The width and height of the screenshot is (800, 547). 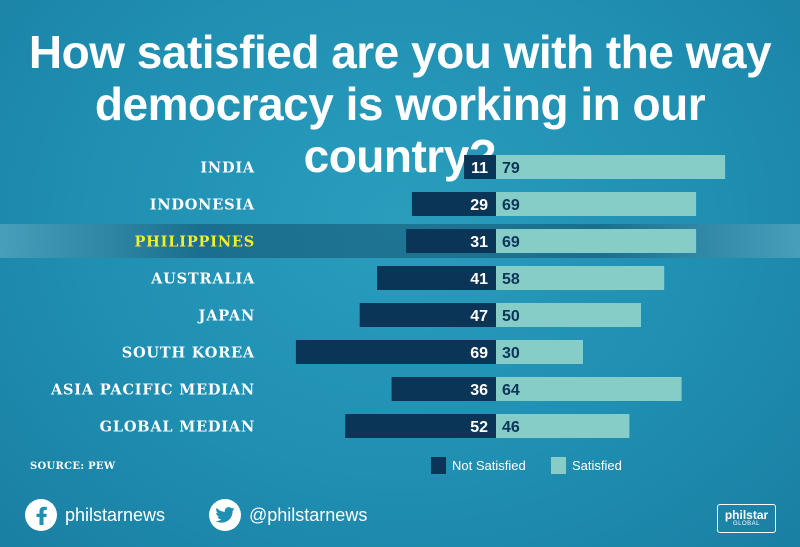 What do you see at coordinates (479, 279) in the screenshot?
I see `value-not-satisfied-australia: 41` at bounding box center [479, 279].